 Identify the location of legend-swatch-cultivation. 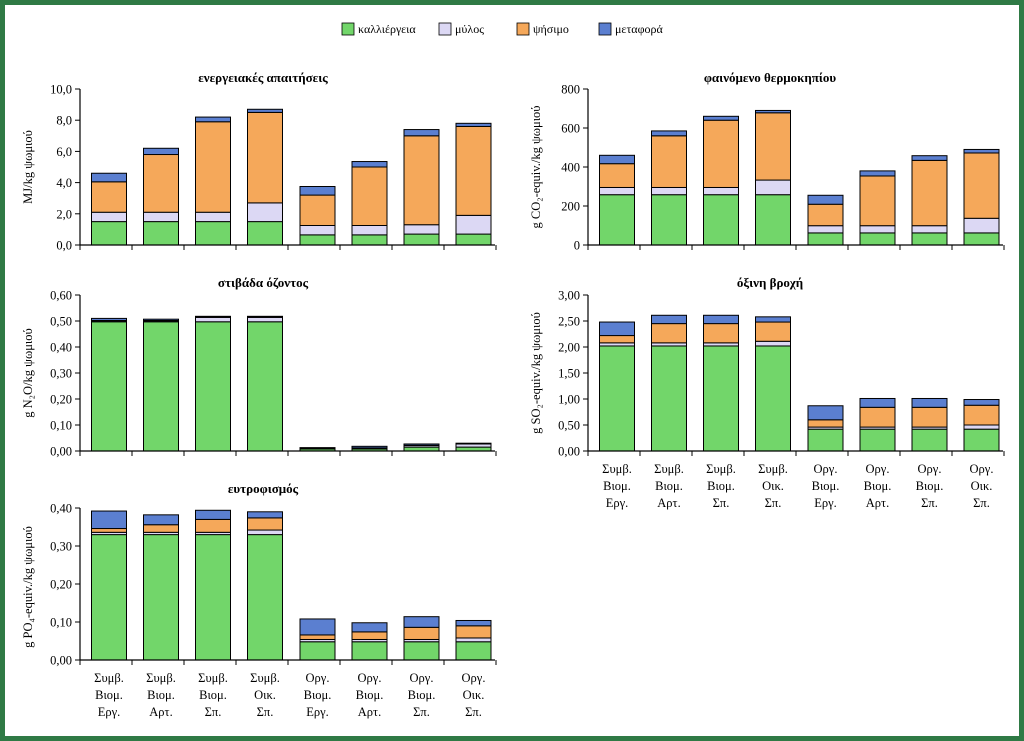
(348, 29).